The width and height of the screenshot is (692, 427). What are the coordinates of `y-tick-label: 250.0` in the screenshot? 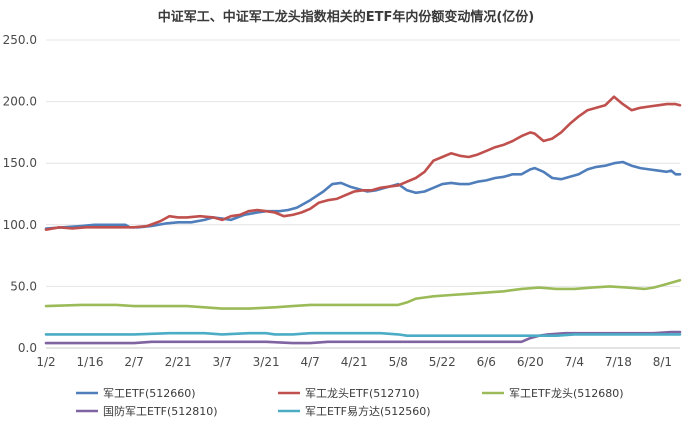 It's located at (20, 40).